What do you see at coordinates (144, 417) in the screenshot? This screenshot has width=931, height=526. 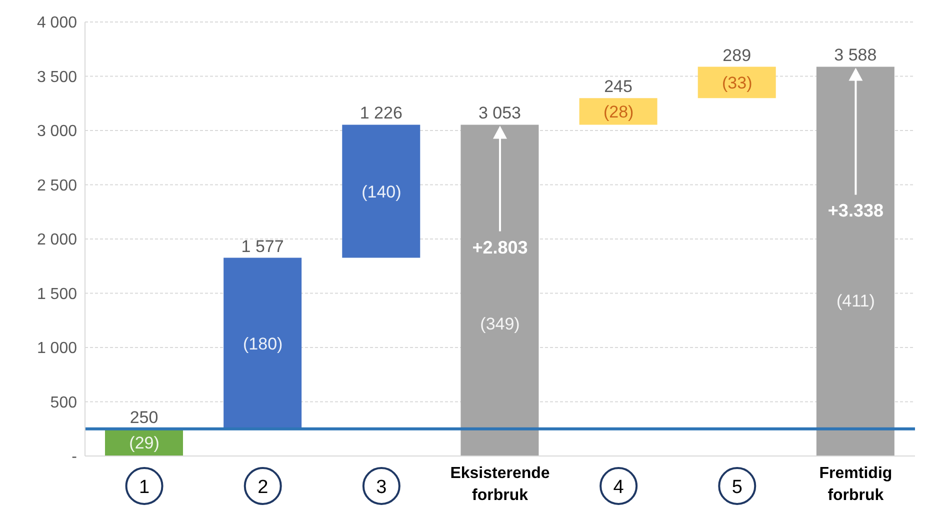 I see `data-label: 250` at bounding box center [144, 417].